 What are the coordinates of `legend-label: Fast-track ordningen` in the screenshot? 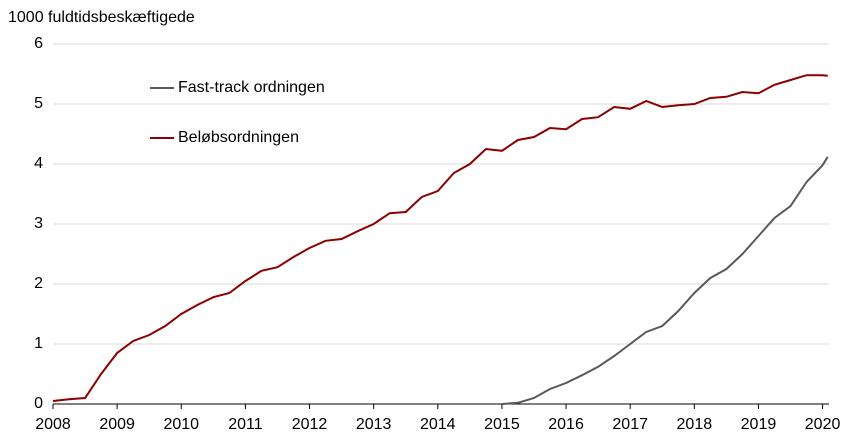 It's located at (251, 87).